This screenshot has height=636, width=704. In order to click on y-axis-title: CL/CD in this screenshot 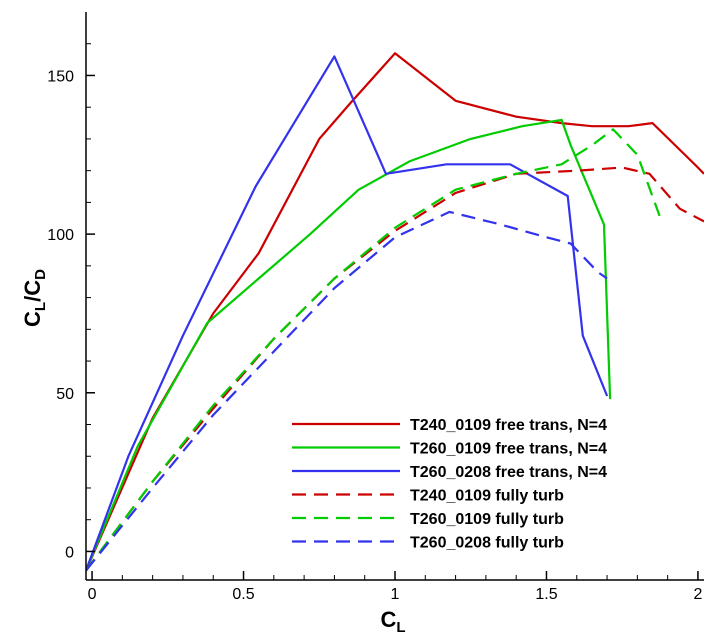, I will do `click(34, 298)`.